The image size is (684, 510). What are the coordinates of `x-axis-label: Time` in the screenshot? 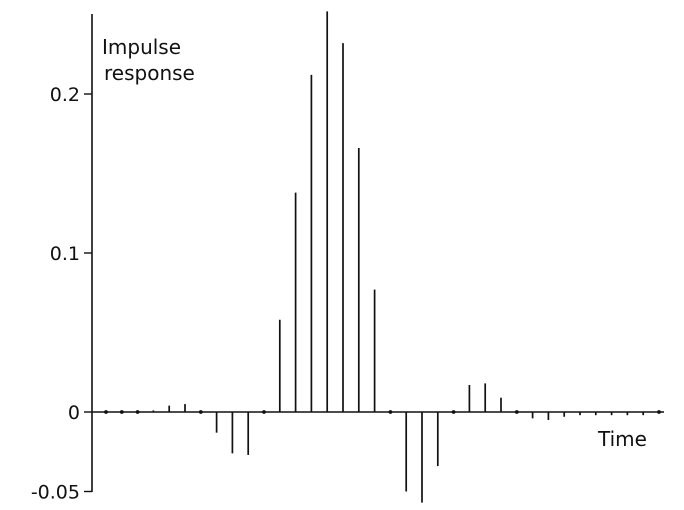 It's located at (622, 439).